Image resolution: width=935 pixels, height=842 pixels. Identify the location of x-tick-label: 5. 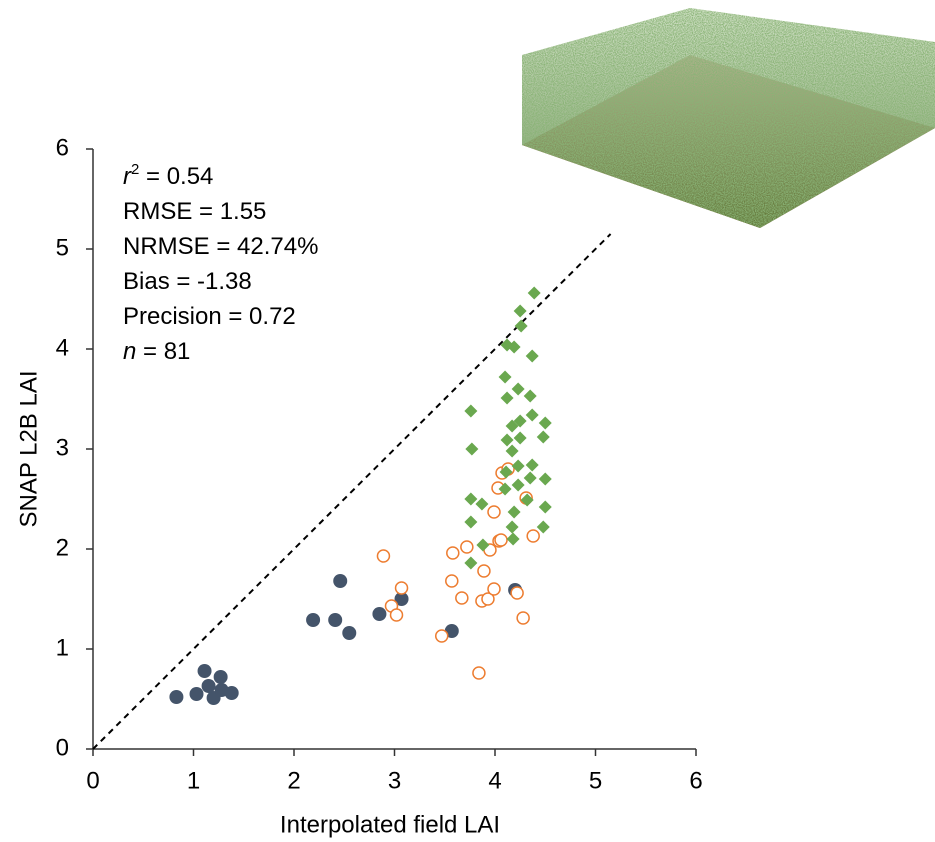
(595, 780).